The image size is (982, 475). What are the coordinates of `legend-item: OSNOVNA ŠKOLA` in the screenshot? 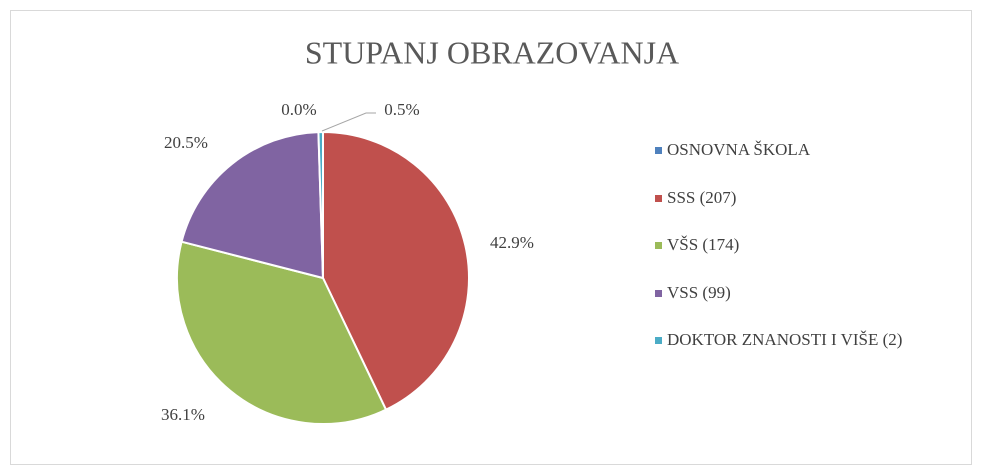 It's located at (805, 164).